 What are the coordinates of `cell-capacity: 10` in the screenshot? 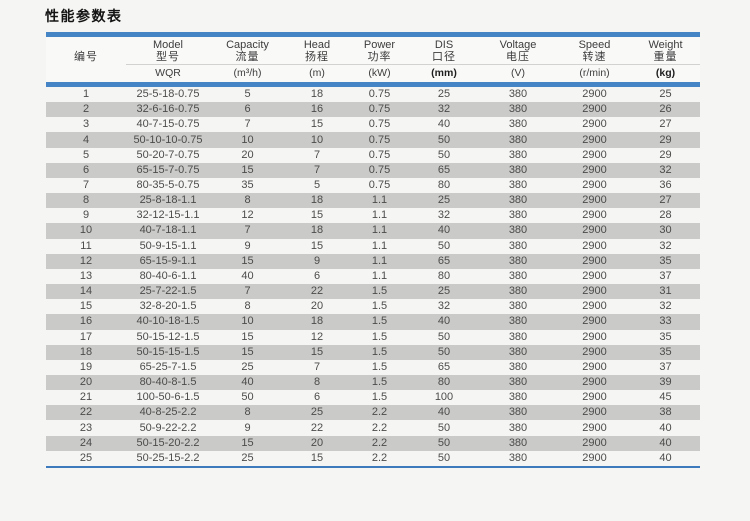 It's located at (247, 321).